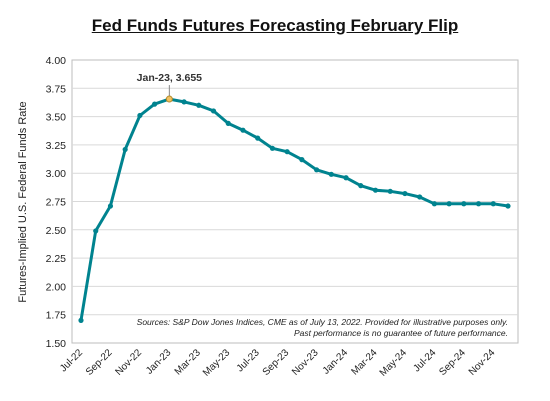  Describe the element at coordinates (56, 287) in the screenshot. I see `y-tick-label: 2.00` at that location.